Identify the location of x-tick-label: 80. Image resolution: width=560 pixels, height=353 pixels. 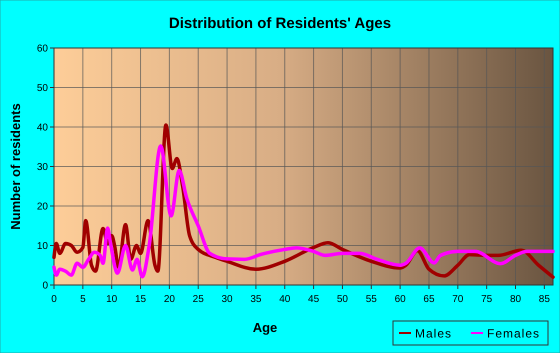
(516, 299).